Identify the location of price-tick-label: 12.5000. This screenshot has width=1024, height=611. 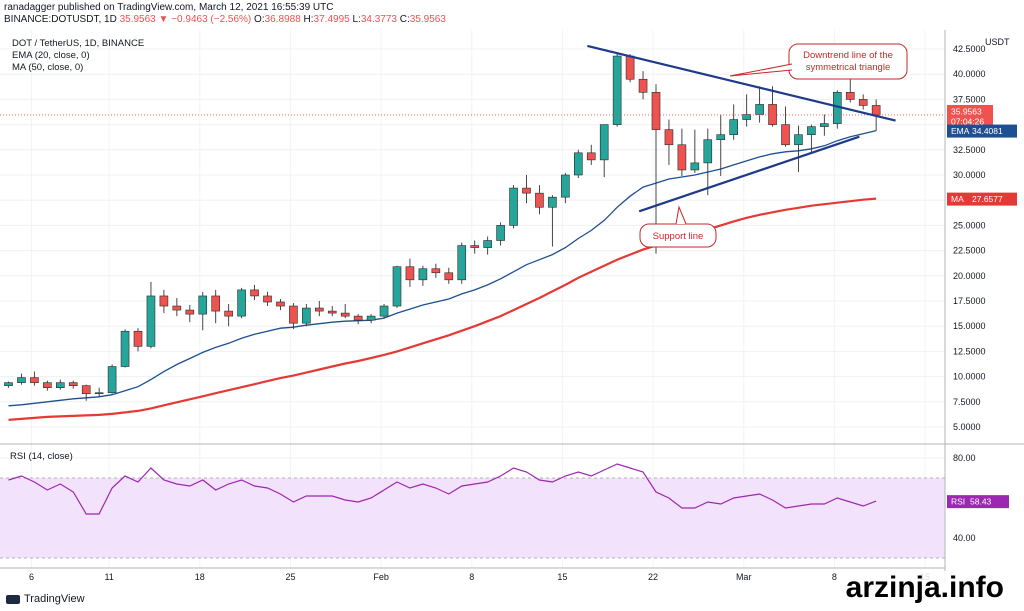
(969, 351).